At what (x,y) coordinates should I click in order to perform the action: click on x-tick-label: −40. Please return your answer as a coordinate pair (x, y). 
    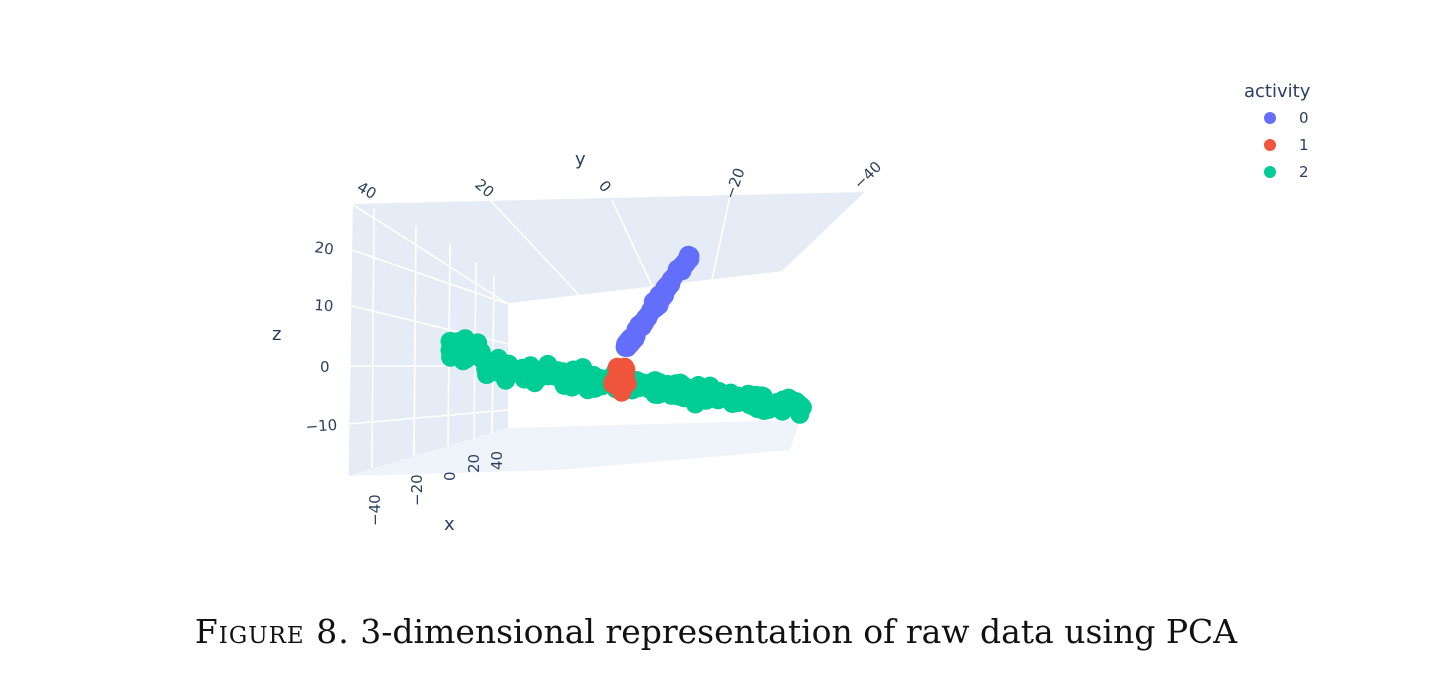
    Looking at the image, I should click on (375, 510).